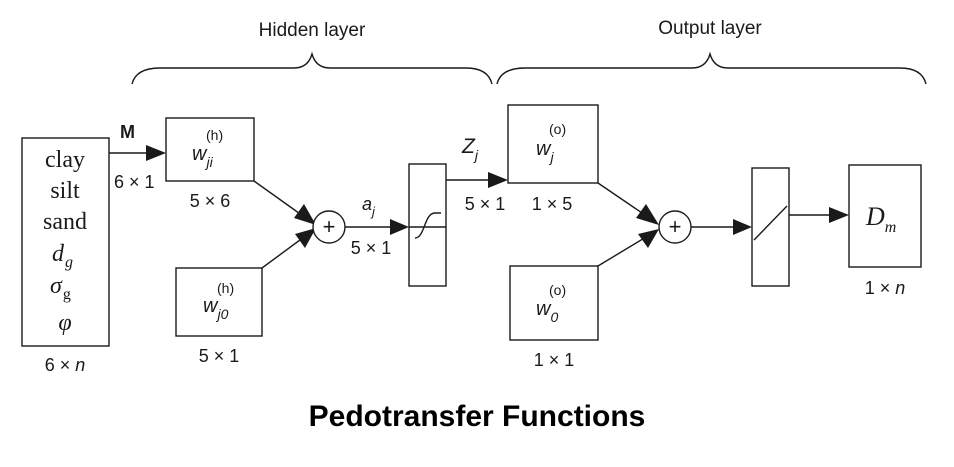  Describe the element at coordinates (283, 252) in the screenshot. I see `arrow-bias-to-sum` at that location.